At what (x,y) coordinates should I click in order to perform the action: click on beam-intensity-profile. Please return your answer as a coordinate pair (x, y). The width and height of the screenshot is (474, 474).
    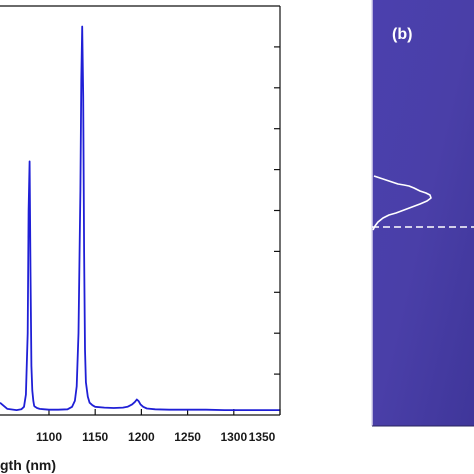
    Looking at the image, I should click on (402, 203).